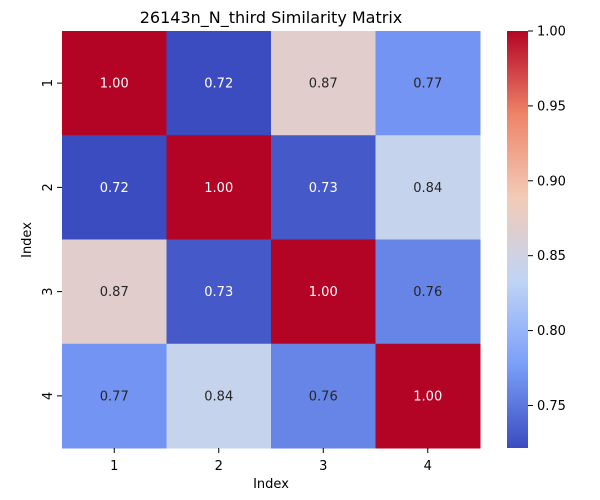 The height and width of the screenshot is (500, 600). I want to click on x-axis: 1 2 3 4, so click(271, 461).